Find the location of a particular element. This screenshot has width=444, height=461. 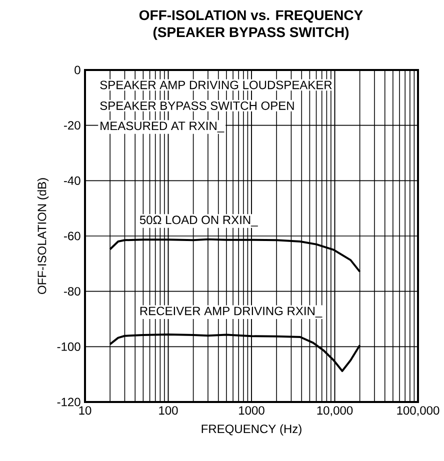

annotation: SPEAKER AMP DRIVING LOUDSPEAKER is located at coordinates (216, 85).